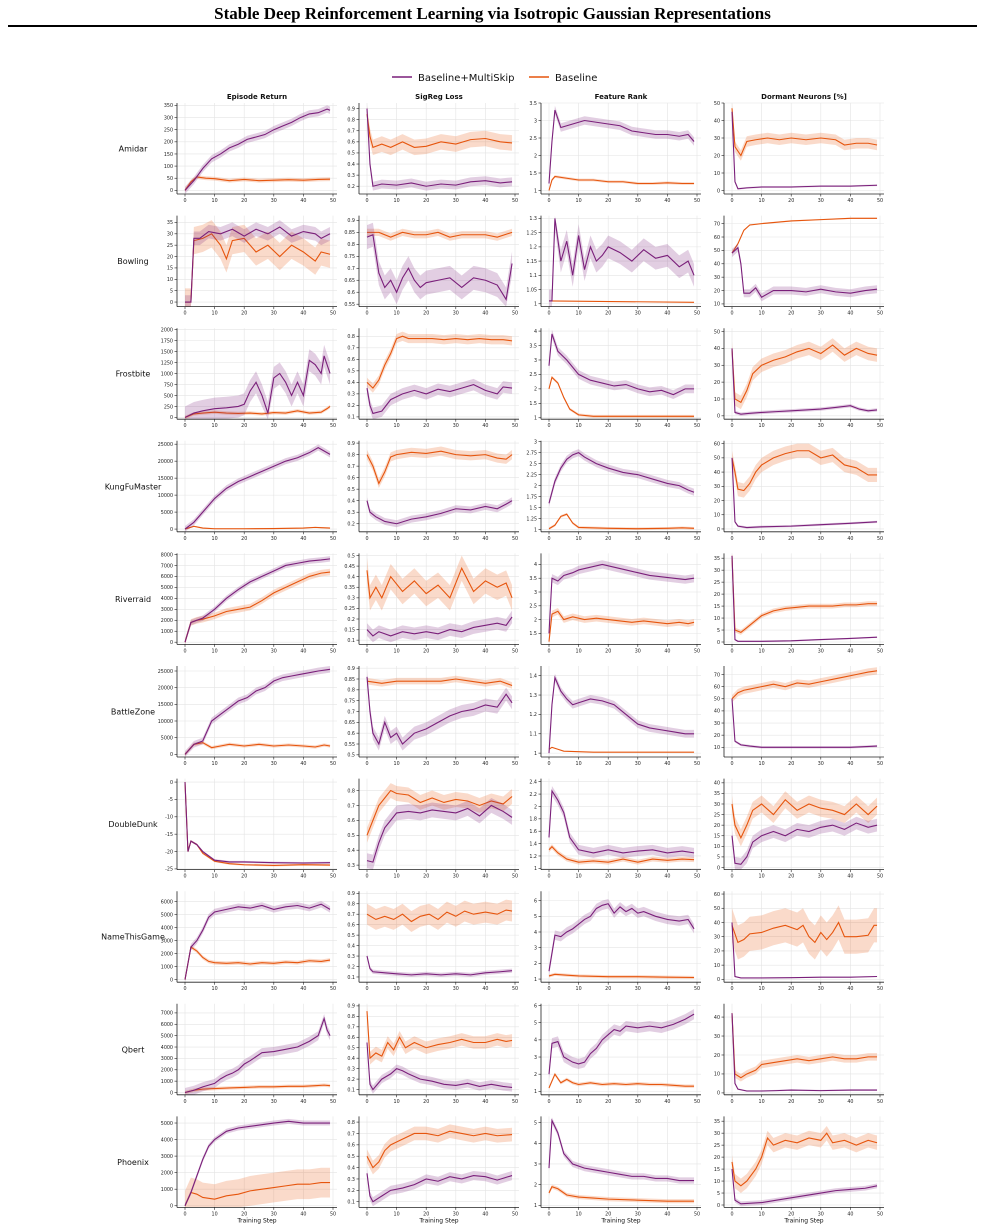  Describe the element at coordinates (533, 735) in the screenshot. I see `y-tick-label: 1.1` at that location.